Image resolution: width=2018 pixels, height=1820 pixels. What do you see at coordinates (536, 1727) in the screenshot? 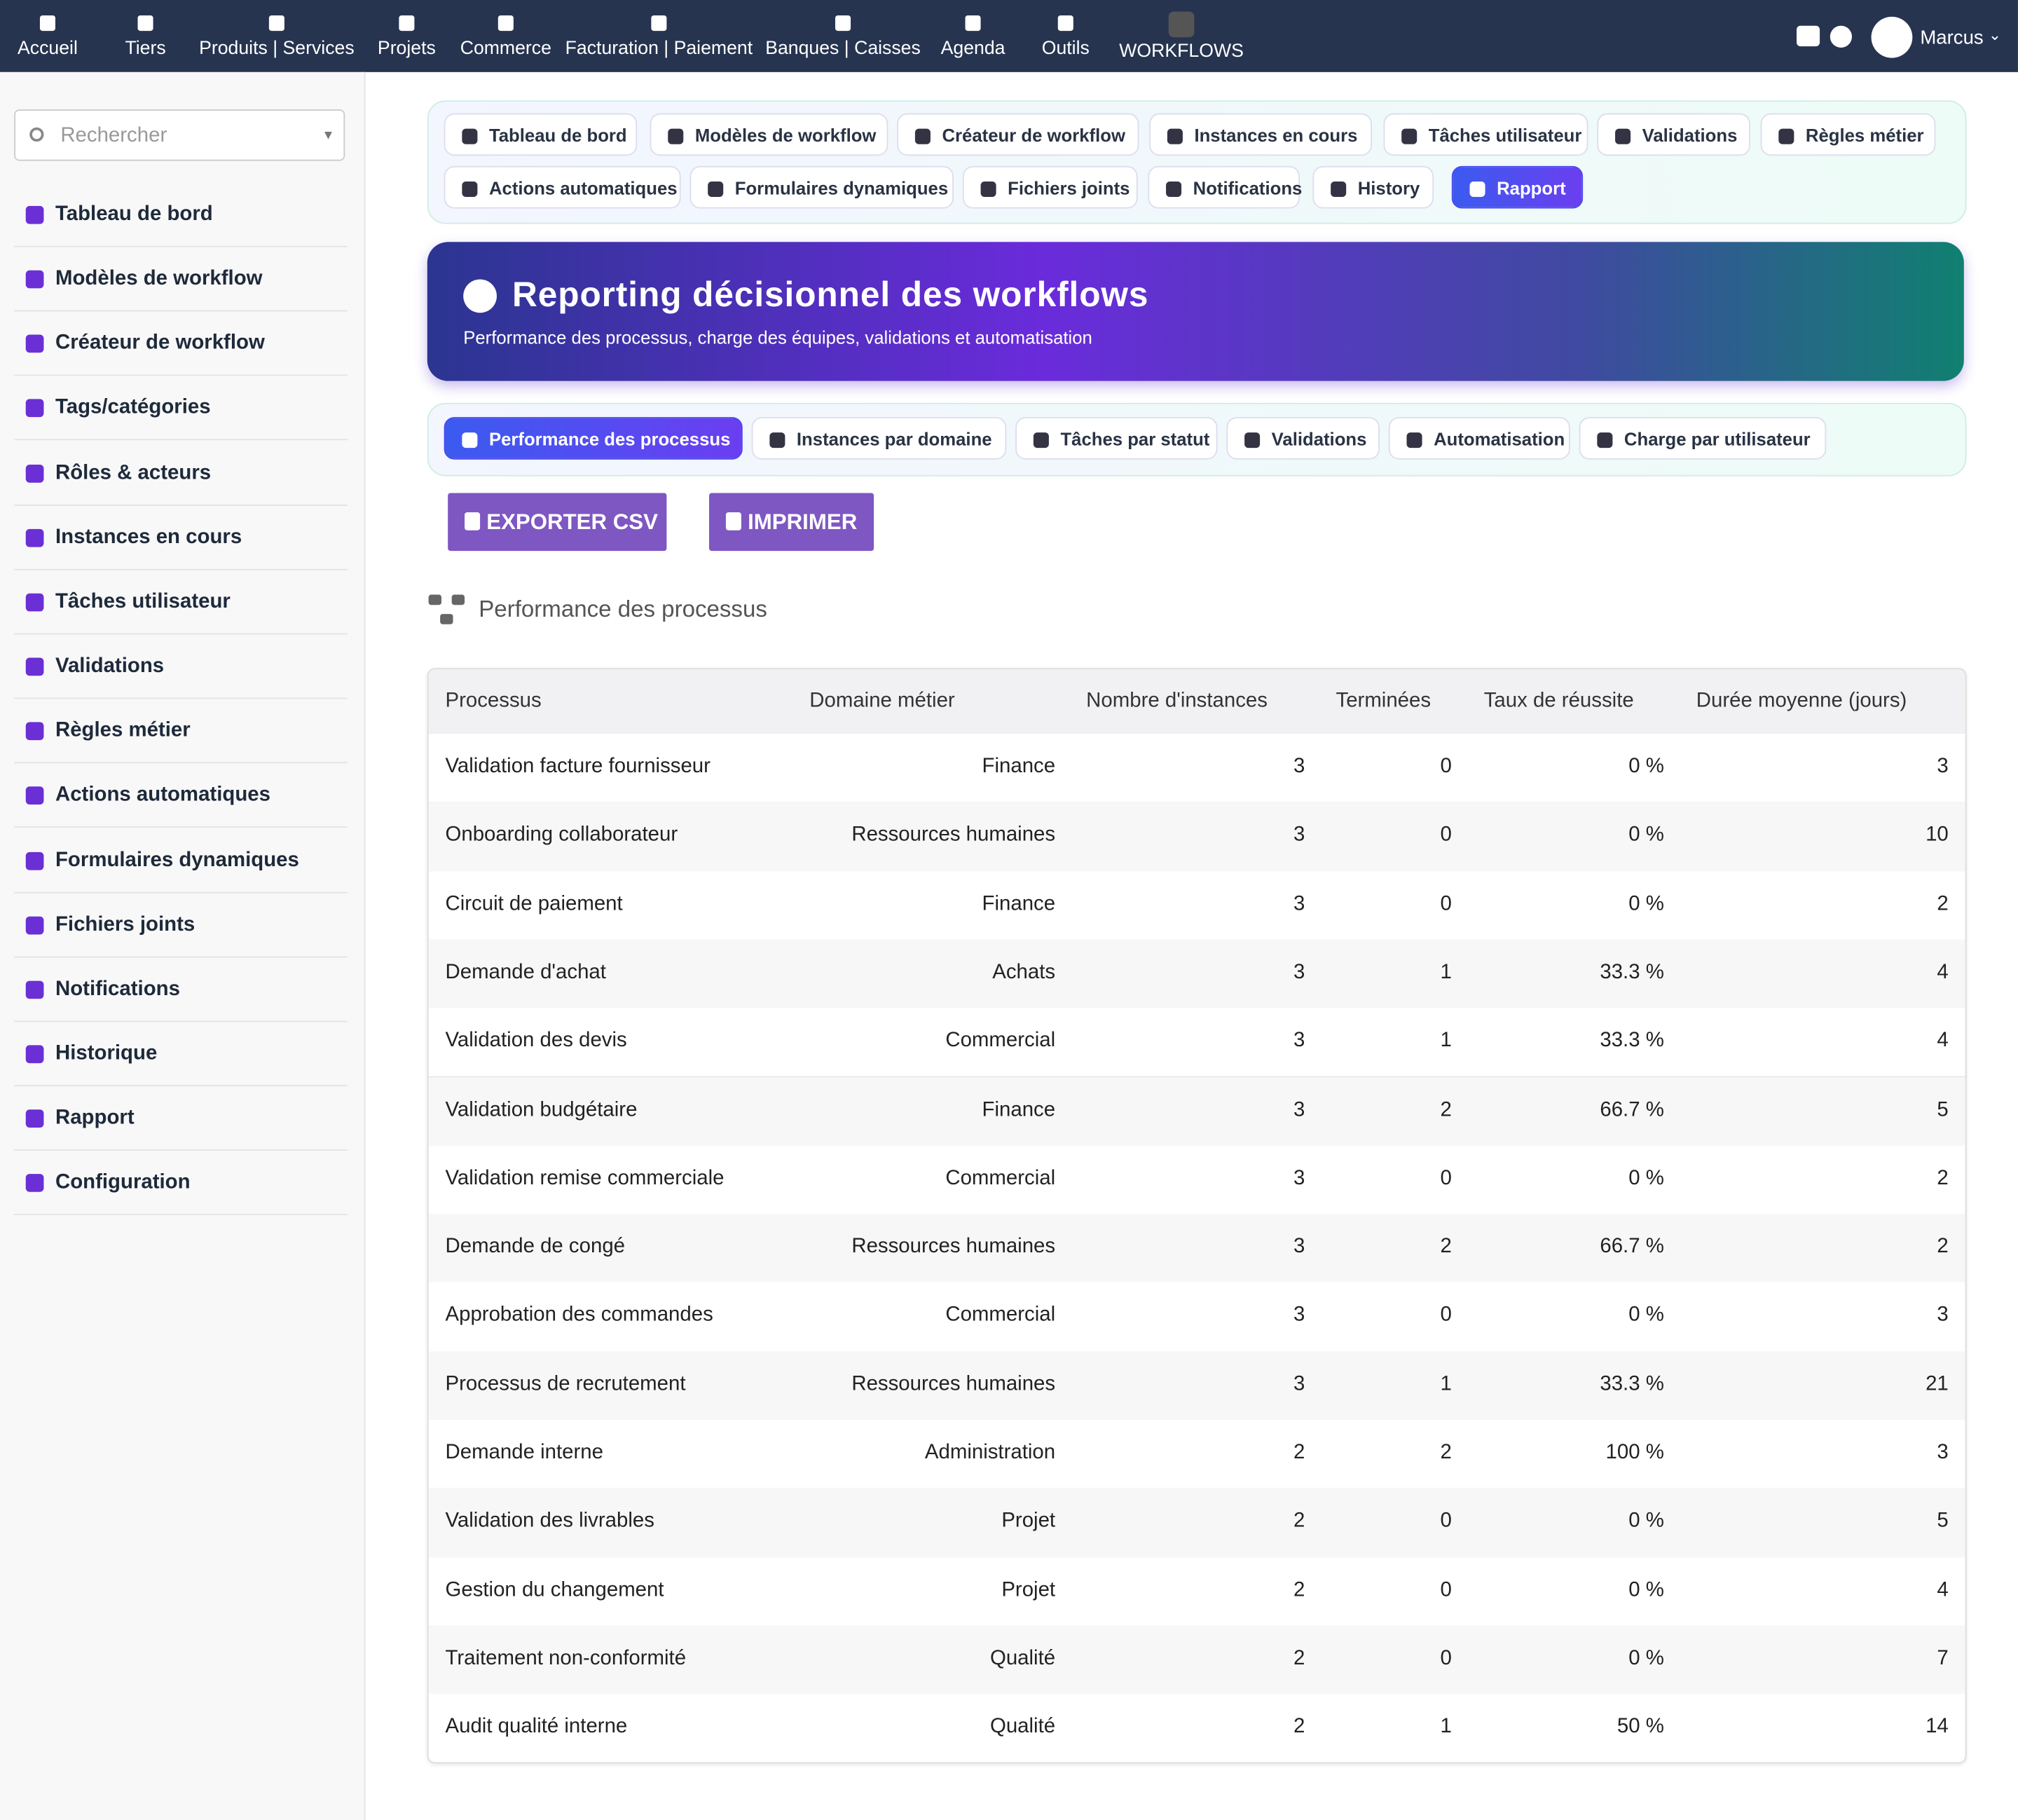
I see `table-cell: Audit qualité interne` at bounding box center [536, 1727].